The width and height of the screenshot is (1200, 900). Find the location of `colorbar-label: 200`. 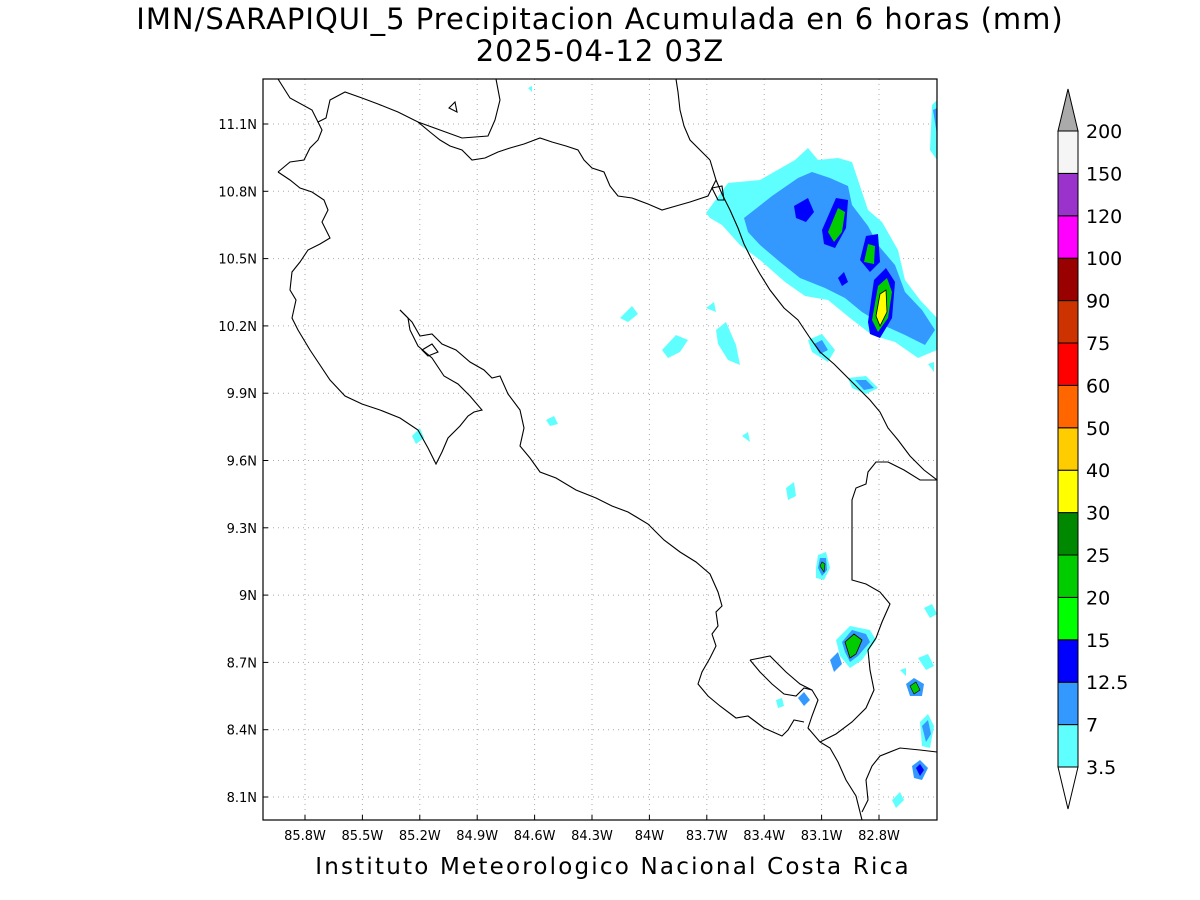

colorbar-label: 200 is located at coordinates (1104, 132).